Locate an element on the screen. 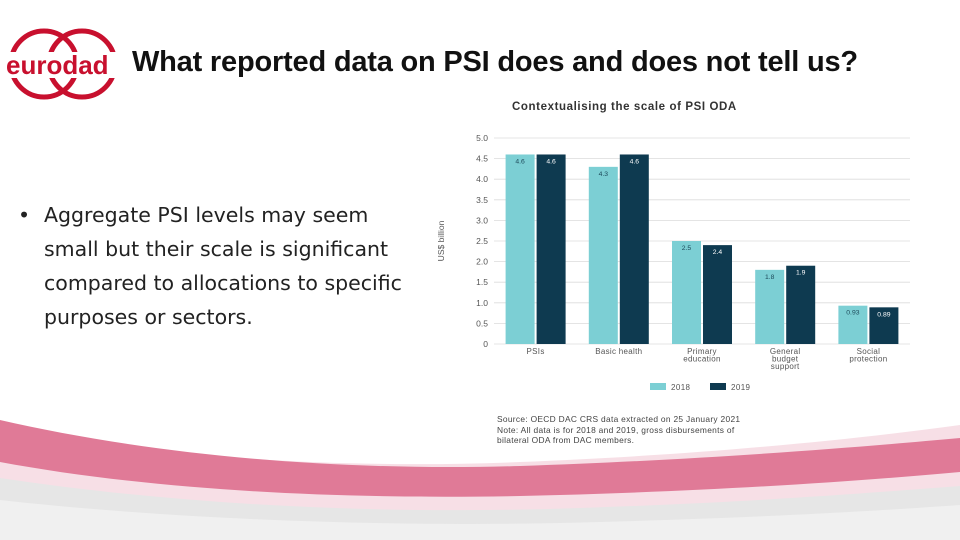 This screenshot has width=960, height=540. x-tick-label: protection is located at coordinates (868, 359).